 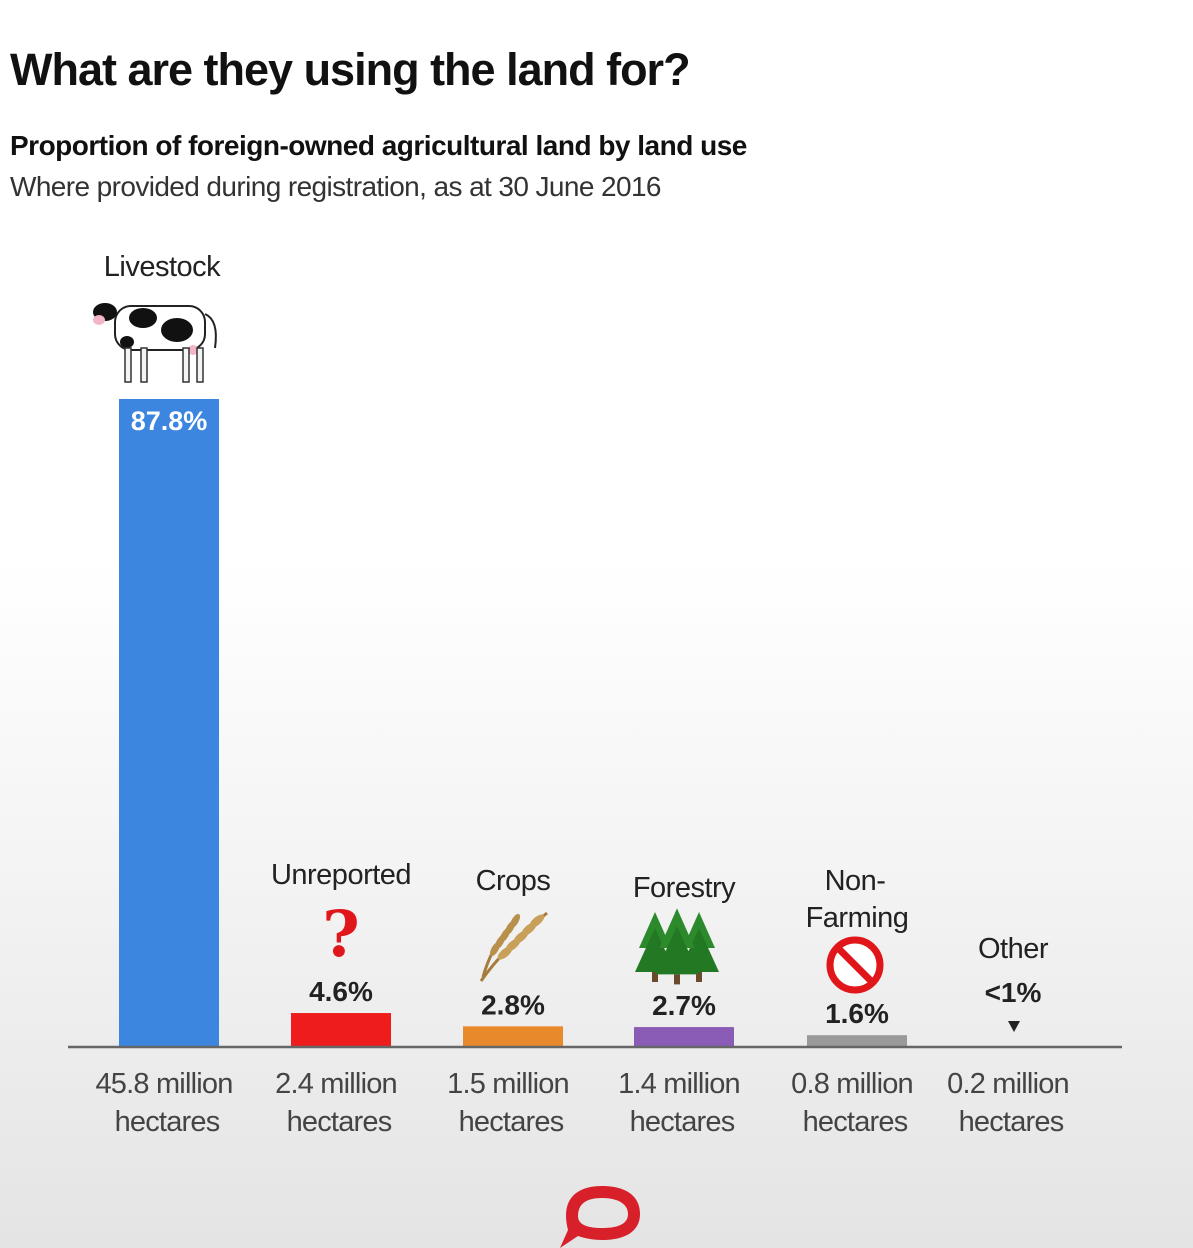 What do you see at coordinates (679, 1084) in the screenshot?
I see `hectares-value-forestry: 1.4 million` at bounding box center [679, 1084].